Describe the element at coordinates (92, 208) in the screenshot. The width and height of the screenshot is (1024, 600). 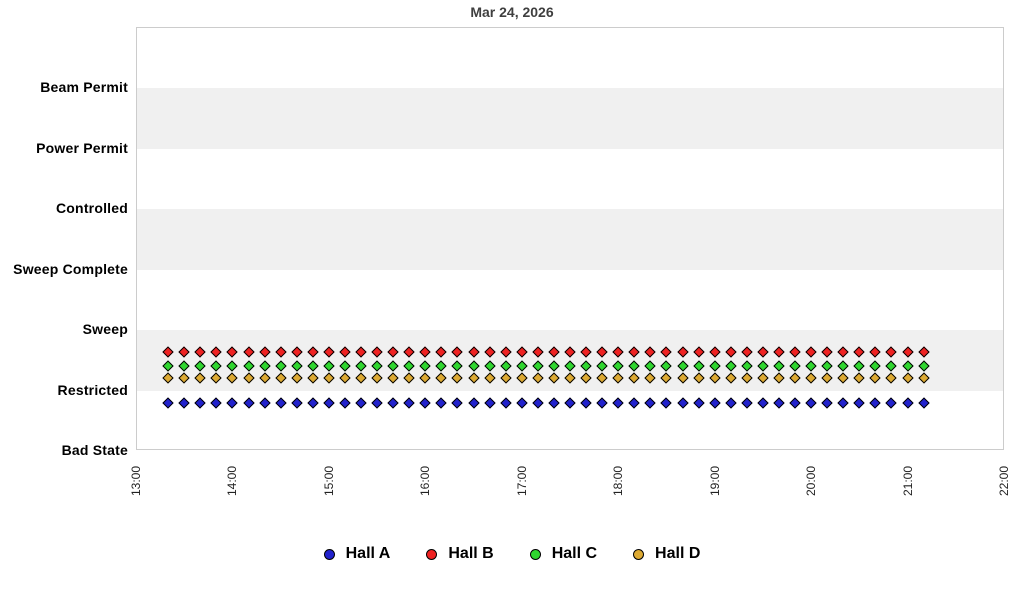
I see `y-category-label: Controlled` at that location.